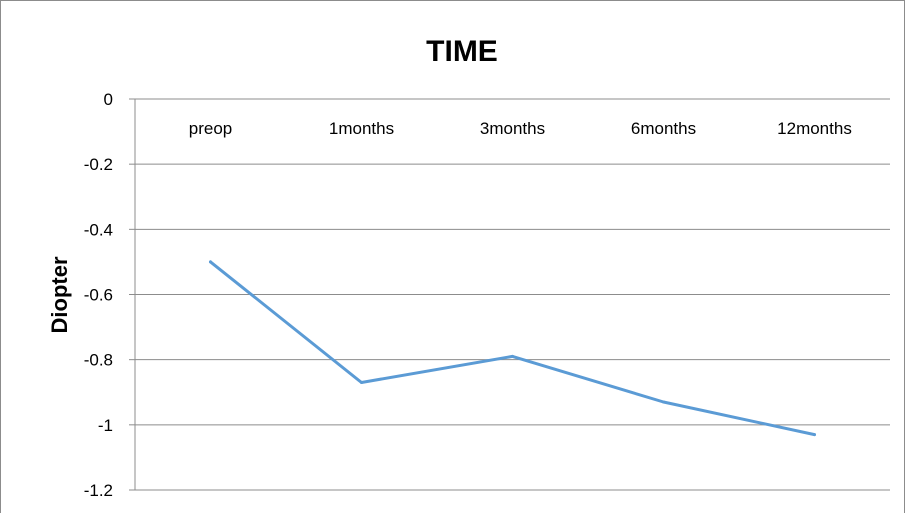 The image size is (905, 514). I want to click on y-tick-label: -0.4, so click(98, 229).